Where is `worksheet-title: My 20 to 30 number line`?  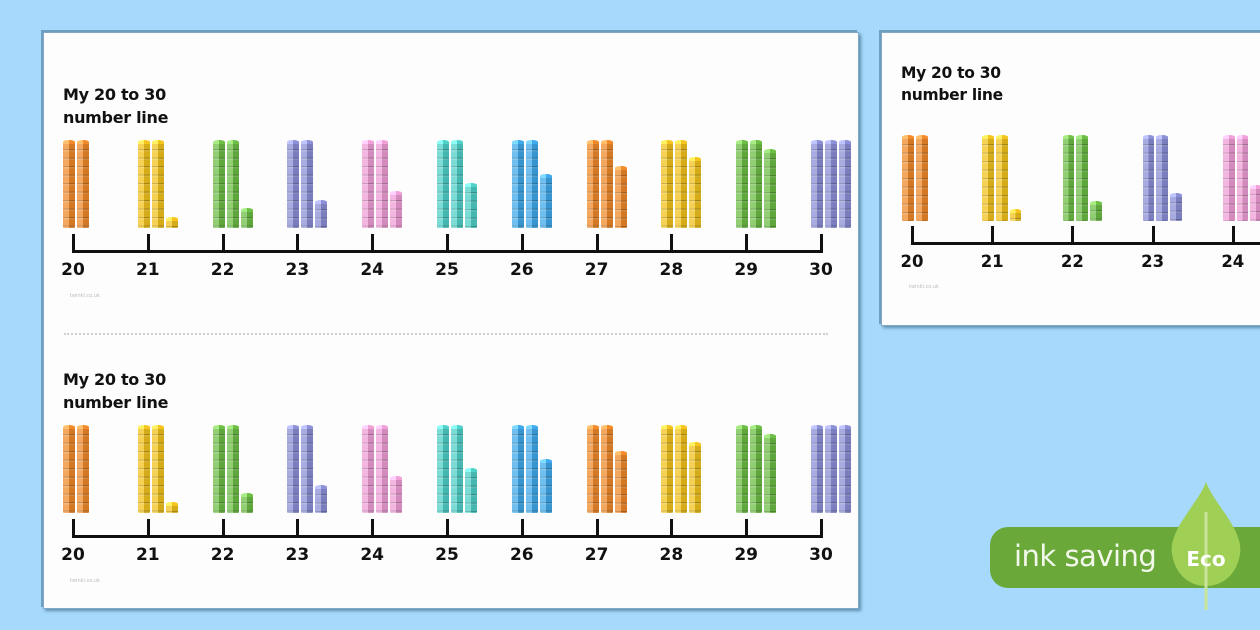
worksheet-title: My 20 to 30 number line is located at coordinates (952, 84).